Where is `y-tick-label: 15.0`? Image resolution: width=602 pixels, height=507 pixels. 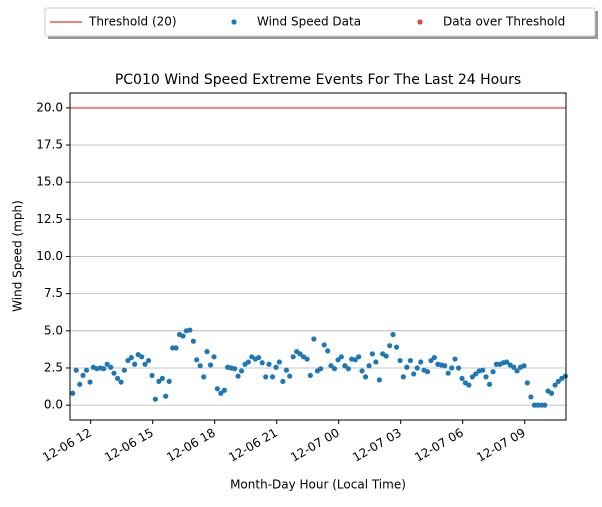
y-tick-label: 15.0 is located at coordinates (49, 182).